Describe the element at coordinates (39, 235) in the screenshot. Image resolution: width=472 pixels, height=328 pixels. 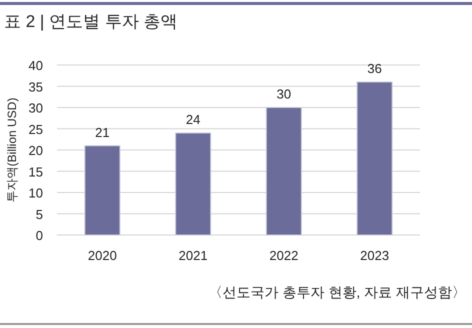
I see `y-tick-label: 0` at that location.